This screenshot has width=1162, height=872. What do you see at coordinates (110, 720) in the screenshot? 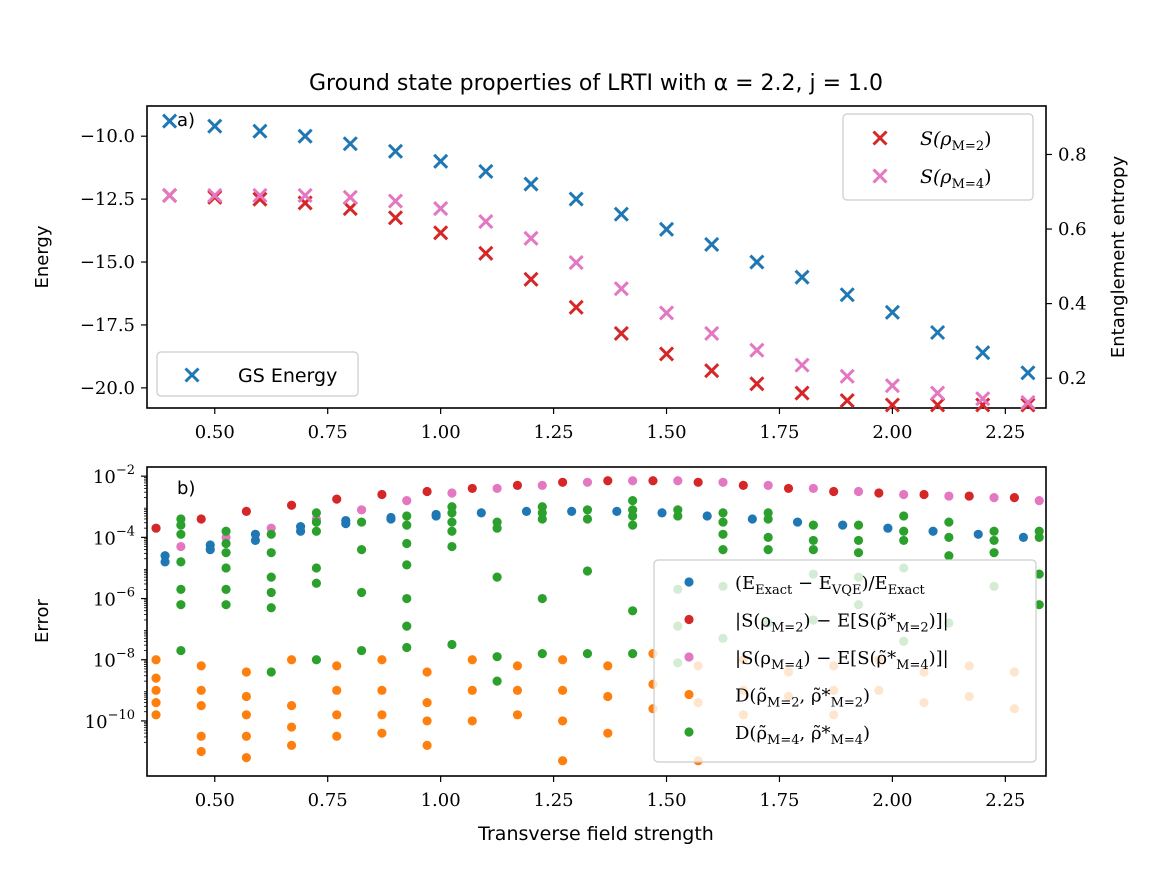
I see `y-tick-label: 10⁻¹⁰` at bounding box center [110, 720].